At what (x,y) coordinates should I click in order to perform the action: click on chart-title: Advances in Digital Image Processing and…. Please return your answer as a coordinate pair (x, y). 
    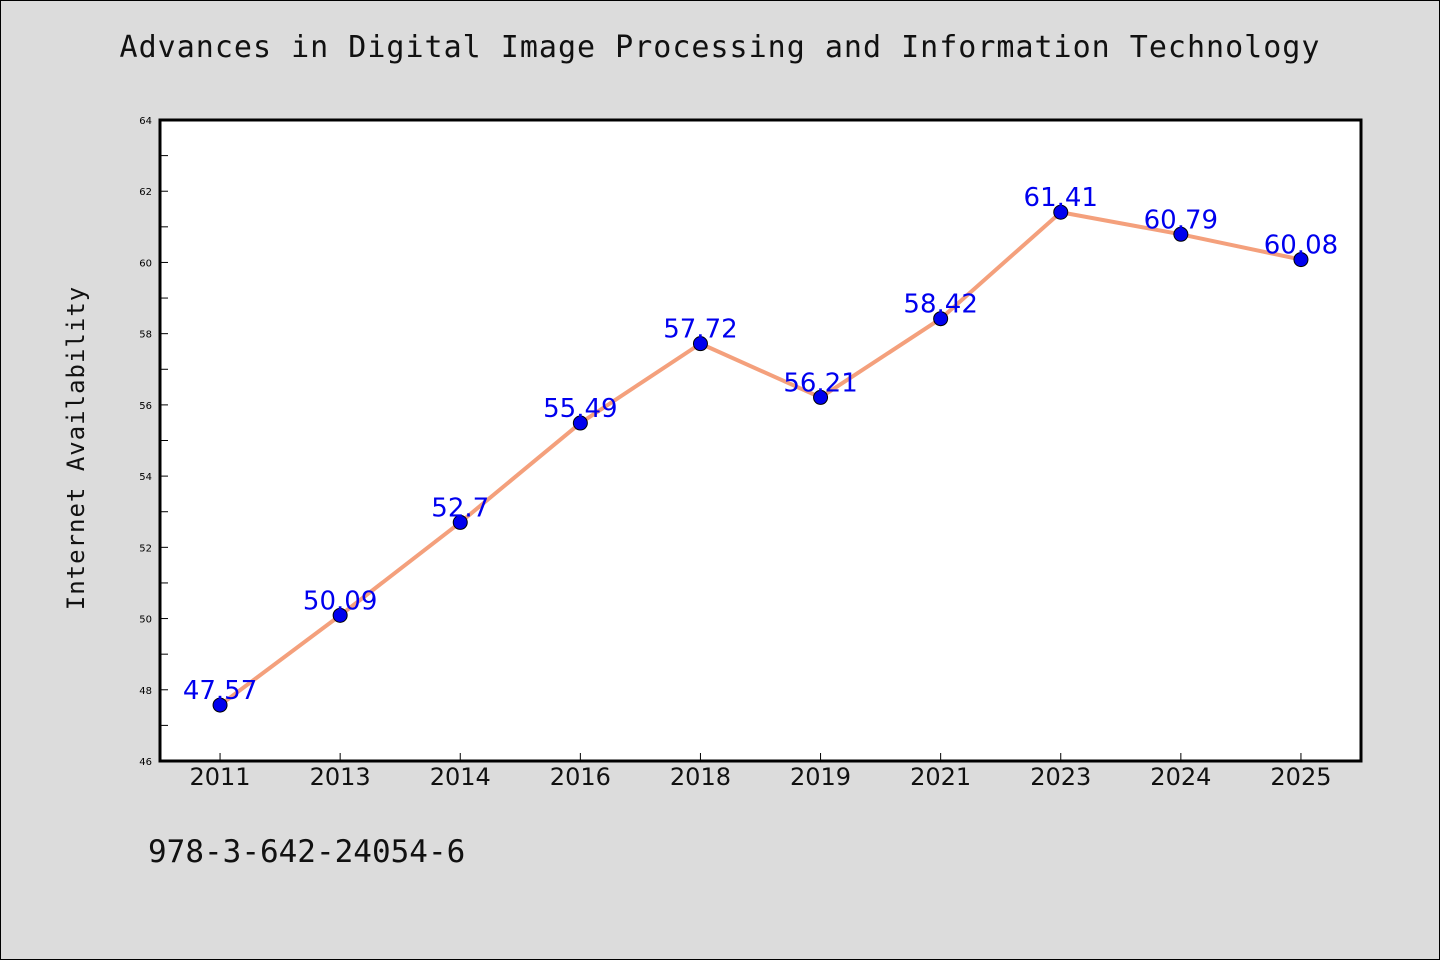
    Looking at the image, I should click on (720, 47).